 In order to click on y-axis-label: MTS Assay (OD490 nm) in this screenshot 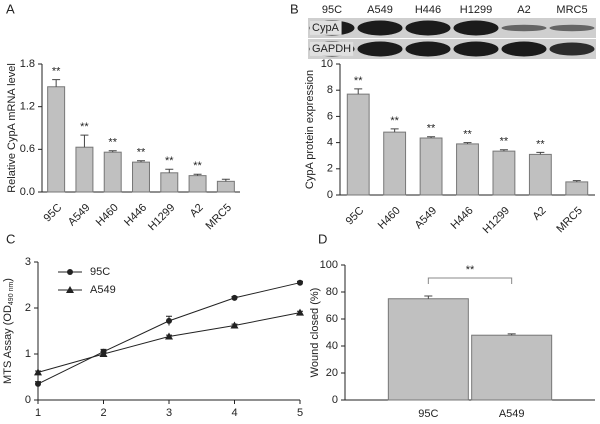, I will do `click(8, 331)`.